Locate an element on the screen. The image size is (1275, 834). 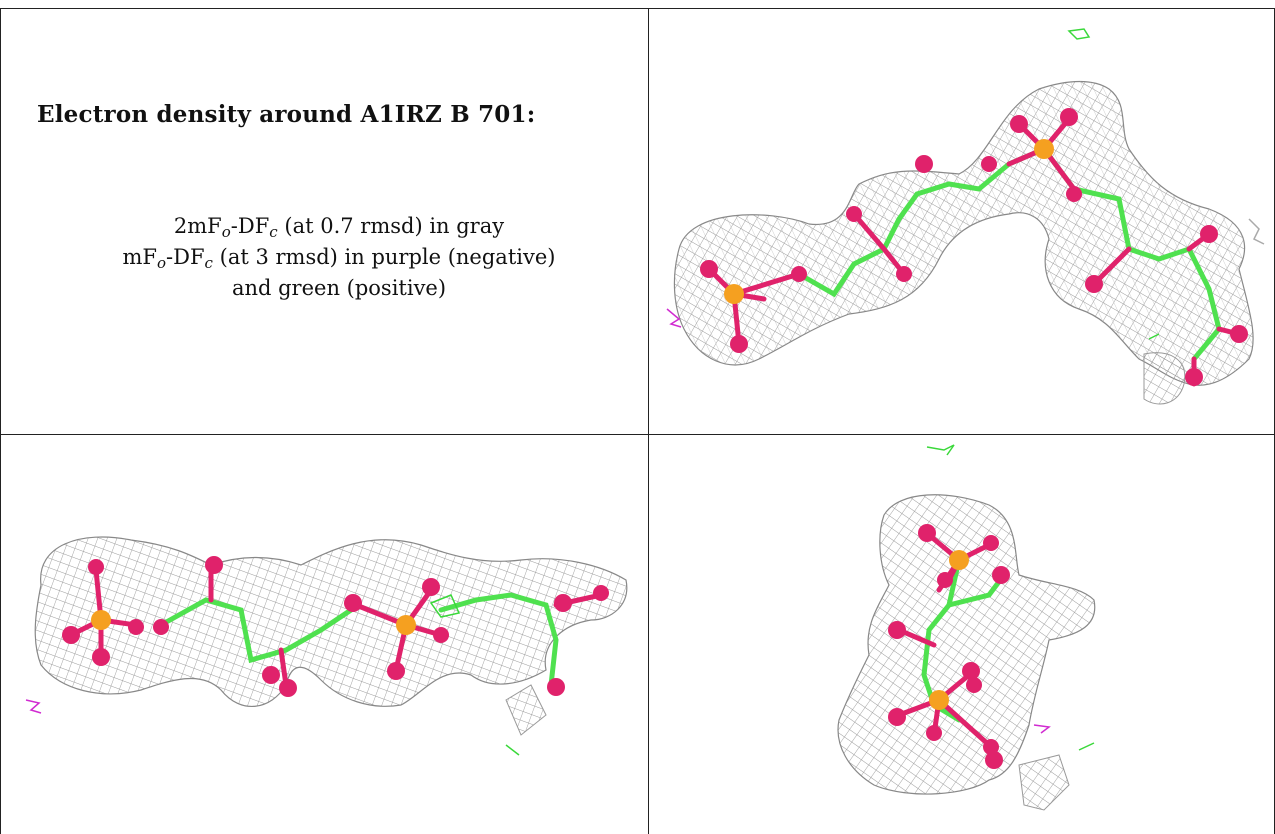
legend-text: (at 3 rmsd) in purple (negative) is located at coordinates (384, 257).